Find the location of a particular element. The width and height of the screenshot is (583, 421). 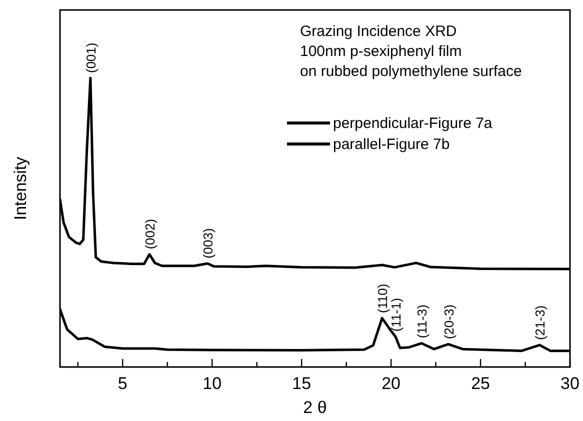

annotation: (110) is located at coordinates (382, 299).